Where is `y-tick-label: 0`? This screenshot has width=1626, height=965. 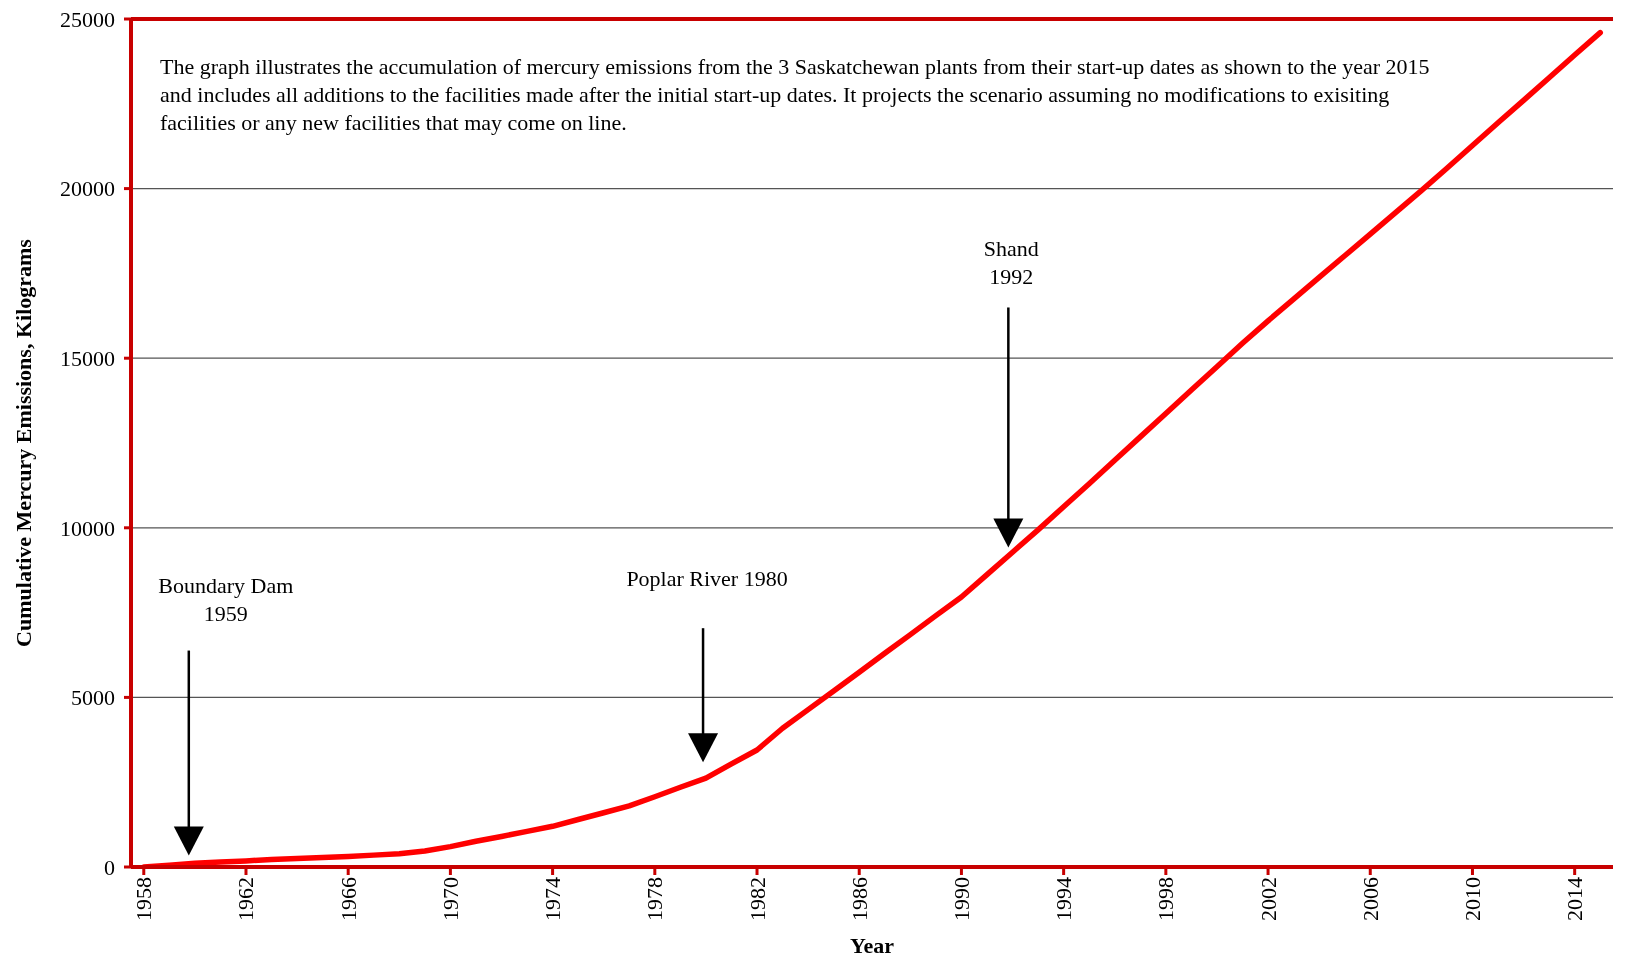
y-tick-label: 0 is located at coordinates (109, 867).